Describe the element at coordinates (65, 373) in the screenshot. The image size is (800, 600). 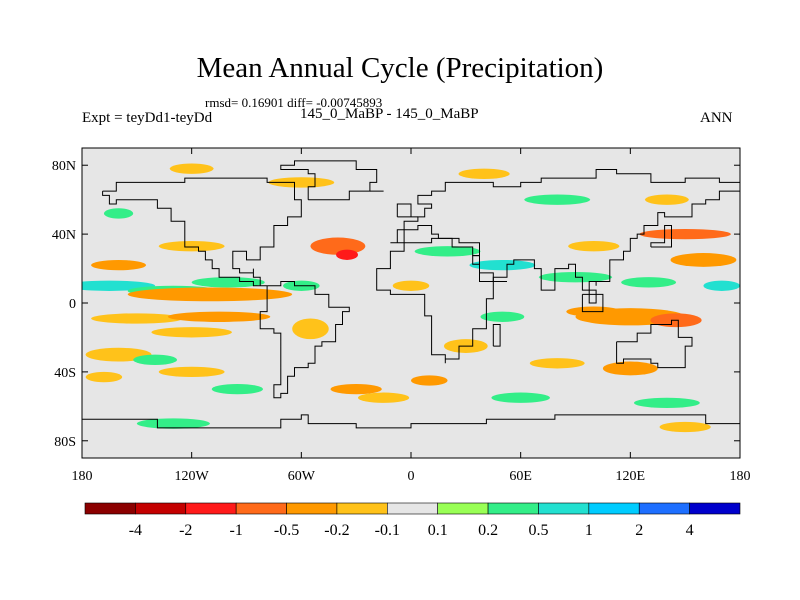
I see `y-tick-label-3: 40S` at that location.